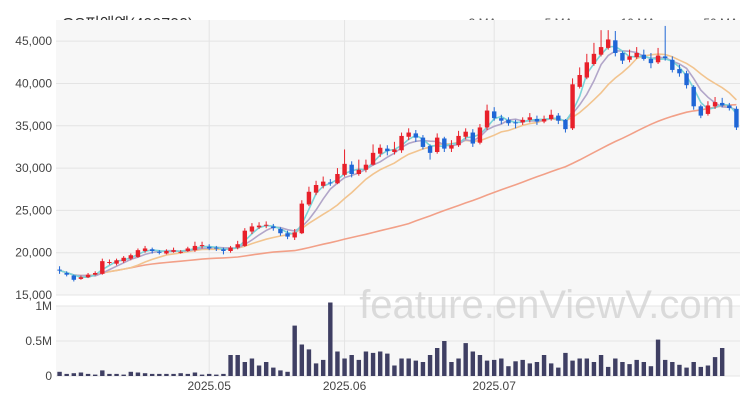 The height and width of the screenshot is (400, 750). What do you see at coordinates (547, 305) in the screenshot?
I see `watermark-text: feature.enViewV.com` at bounding box center [547, 305].